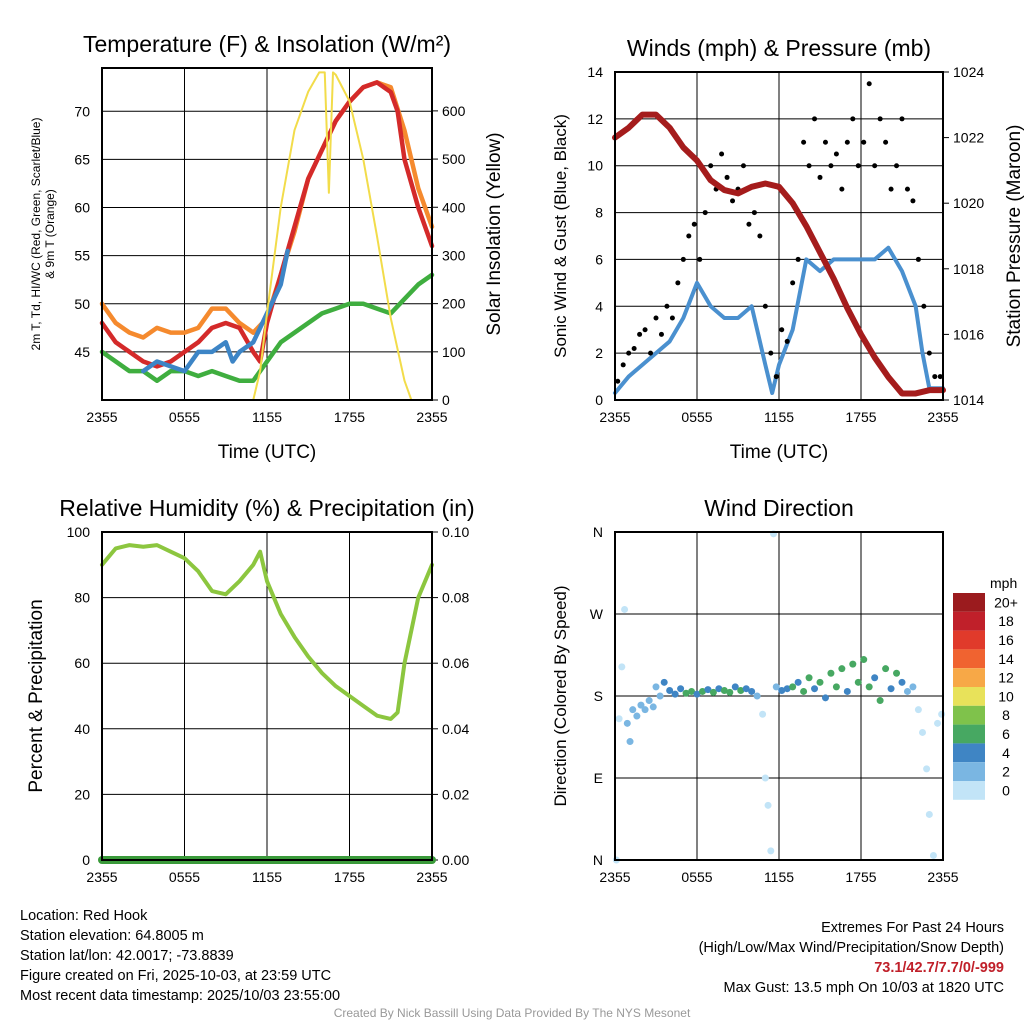 The height and width of the screenshot is (1024, 1024). Describe the element at coordinates (779, 452) in the screenshot. I see `winds-x-label: Time (UTC)` at that location.